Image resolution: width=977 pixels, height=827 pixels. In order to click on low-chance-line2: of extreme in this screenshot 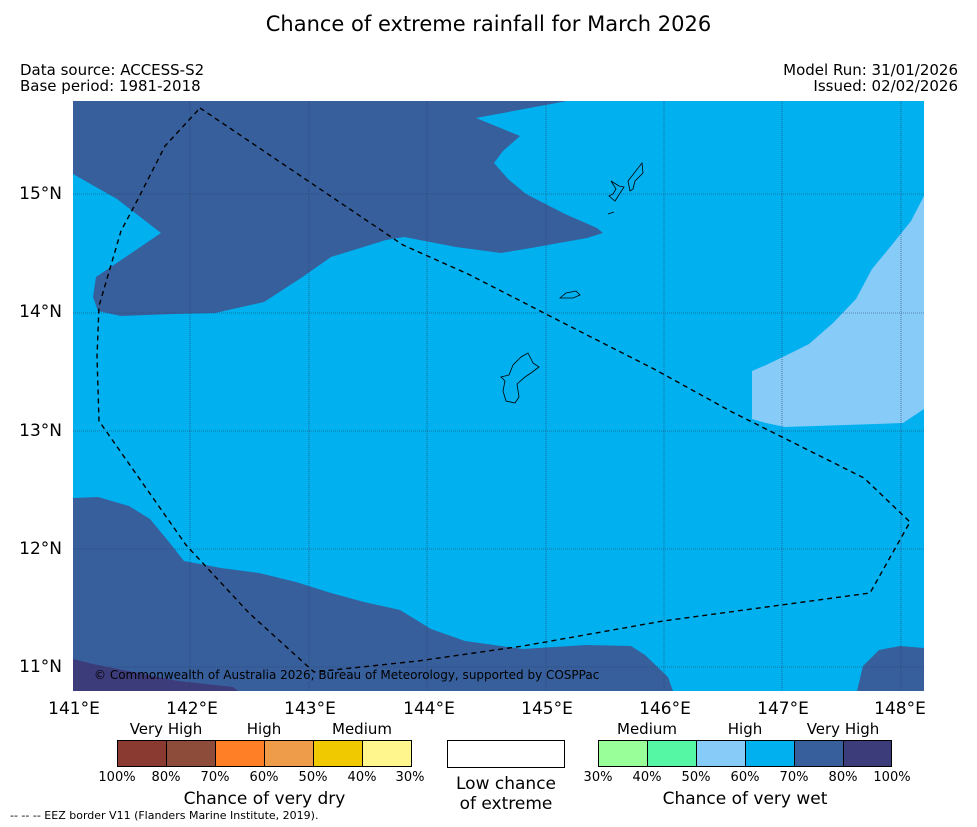, I will do `click(506, 804)`.